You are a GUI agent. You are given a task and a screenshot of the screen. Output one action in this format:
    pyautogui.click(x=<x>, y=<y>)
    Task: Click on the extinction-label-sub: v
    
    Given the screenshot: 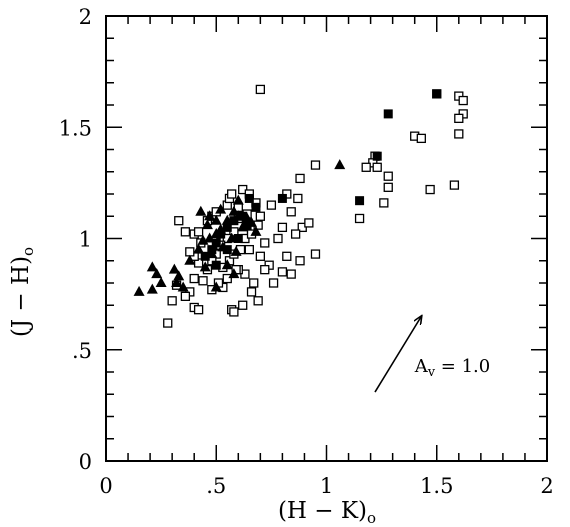 What is the action you would take?
    pyautogui.click(x=431, y=372)
    